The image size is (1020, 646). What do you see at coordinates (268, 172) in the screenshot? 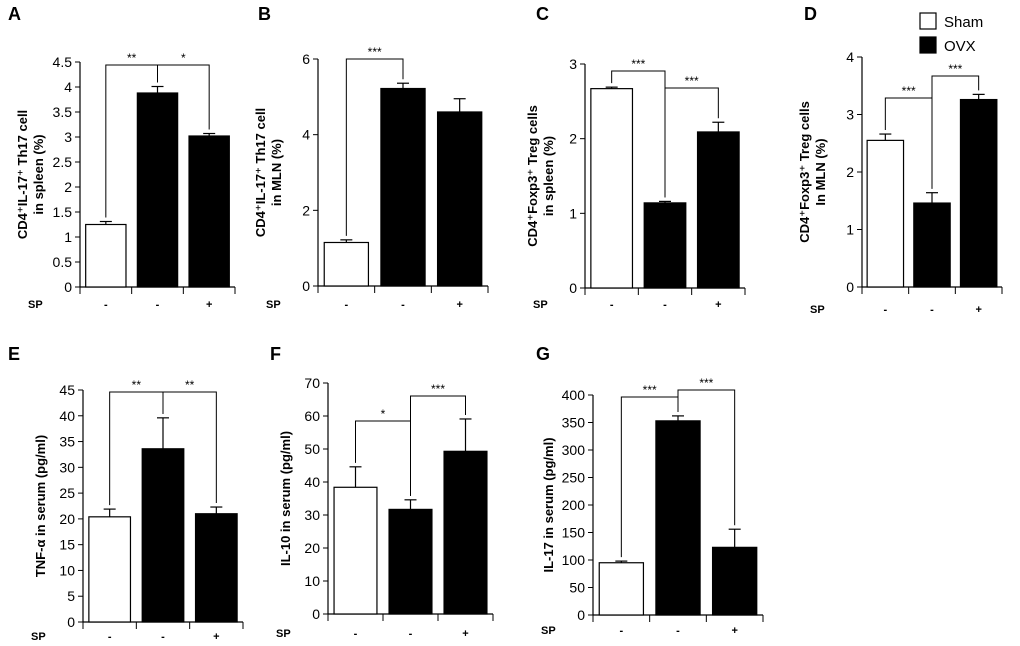
I see `y-axis-label: CD4⁺IL-17⁺ Th17 cellin MLN (%)` at bounding box center [268, 172].